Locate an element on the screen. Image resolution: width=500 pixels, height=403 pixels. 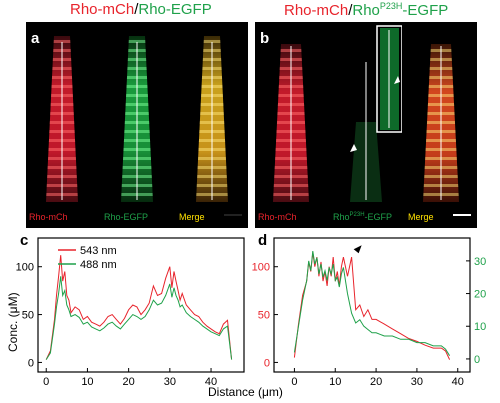
panel-b-title: Rho-mCh/RhoP23H-EGFP is located at coordinates (366, 10).